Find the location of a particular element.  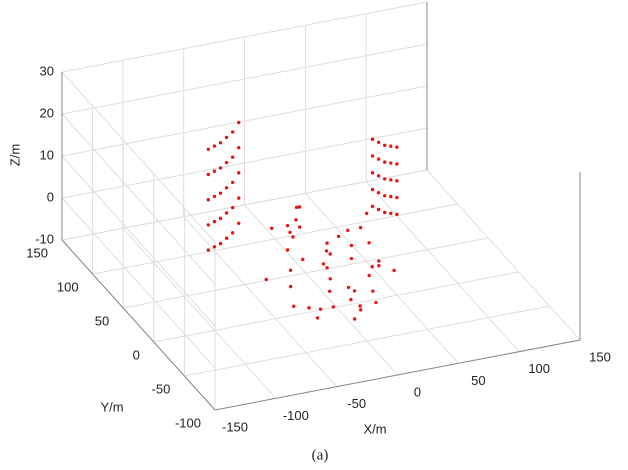

z-tick-label: 30 is located at coordinates (47, 70).